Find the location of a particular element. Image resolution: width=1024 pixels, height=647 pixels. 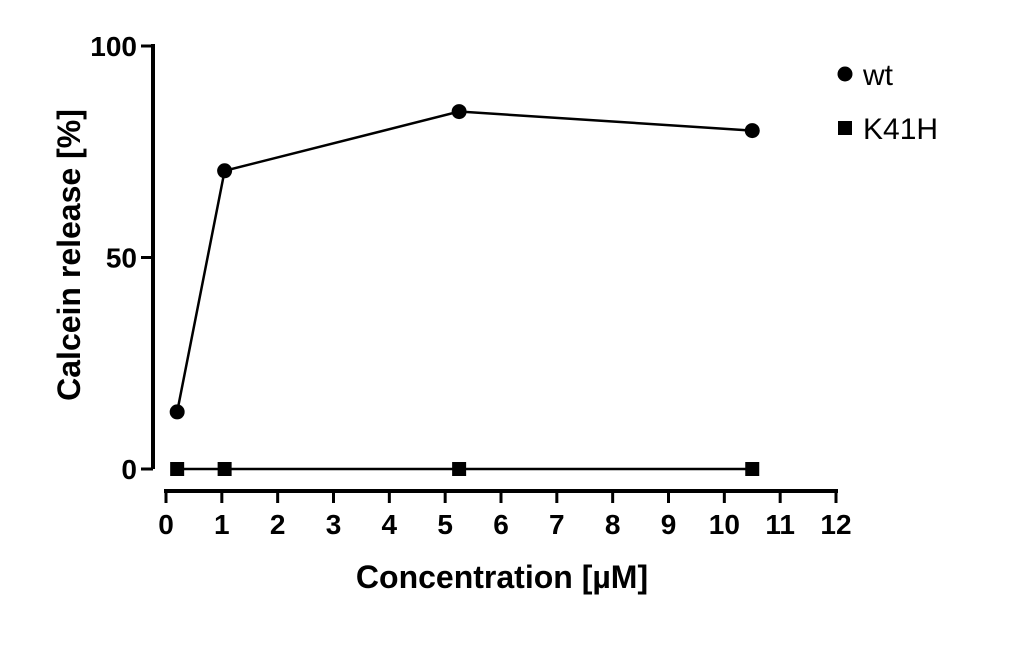

y-tick-label: 100 is located at coordinates (113, 46).